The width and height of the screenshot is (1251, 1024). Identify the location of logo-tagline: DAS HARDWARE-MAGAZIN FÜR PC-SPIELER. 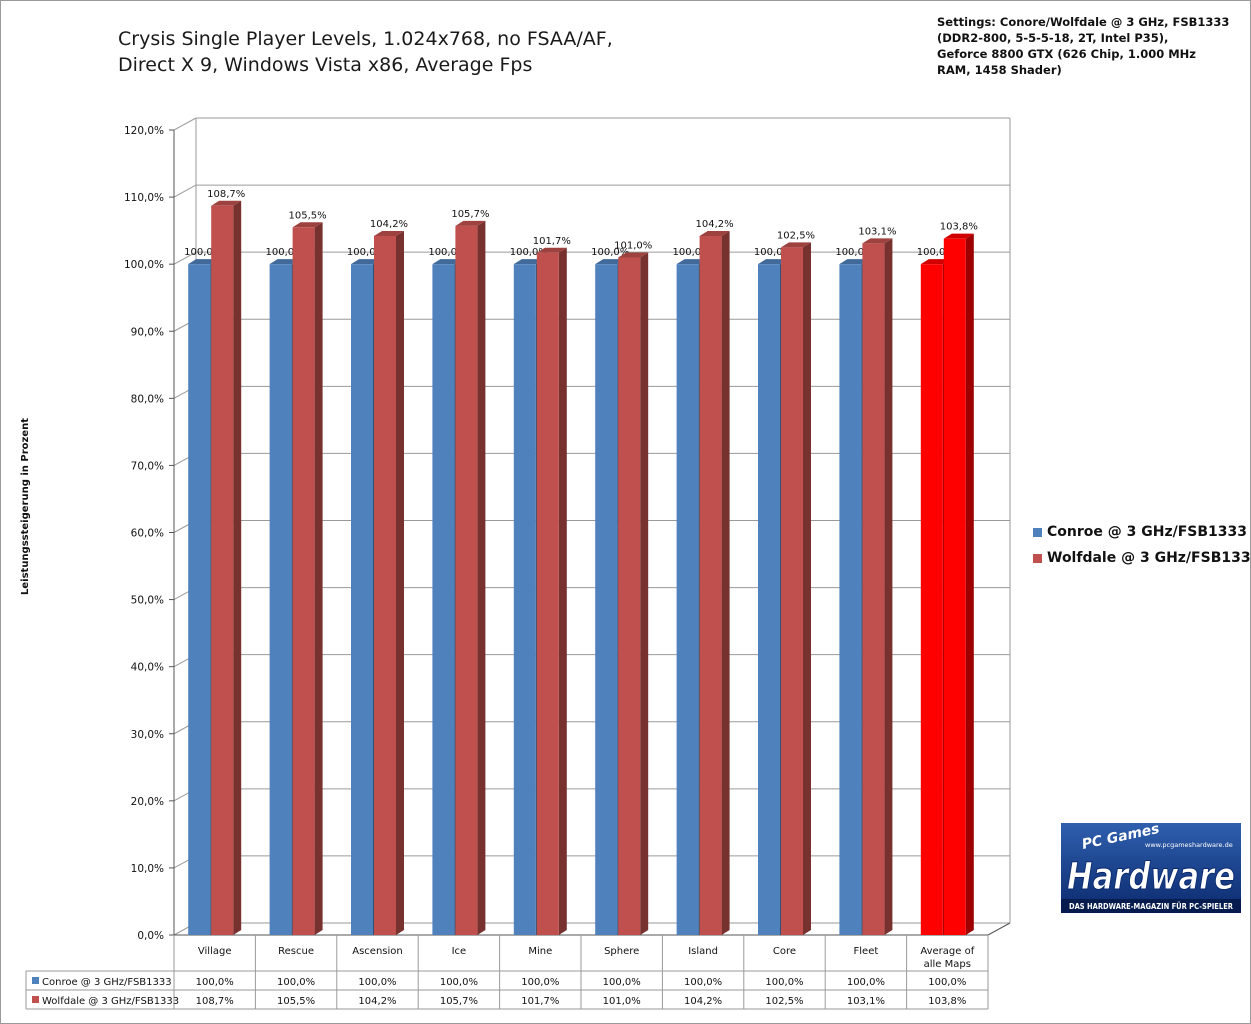
(1151, 906).